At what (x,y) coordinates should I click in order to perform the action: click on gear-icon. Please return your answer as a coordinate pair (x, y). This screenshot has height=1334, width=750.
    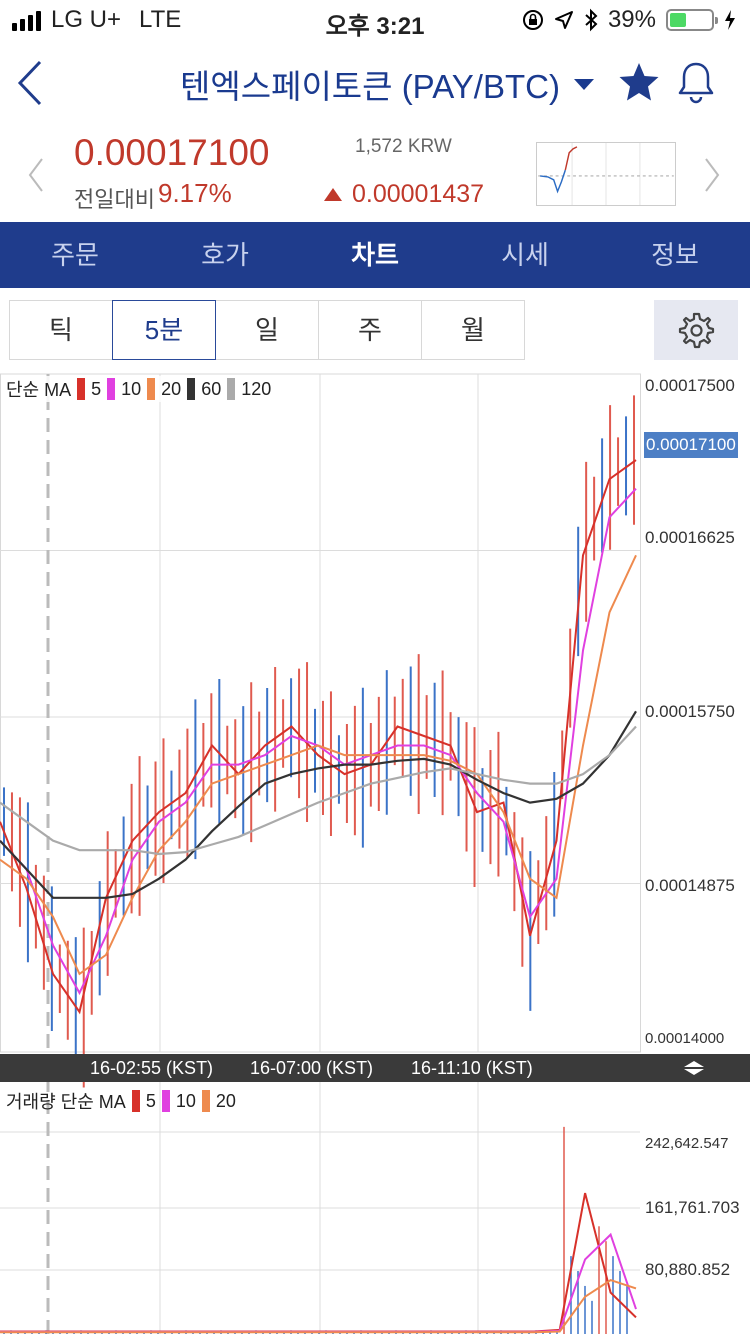
    Looking at the image, I should click on (696, 330).